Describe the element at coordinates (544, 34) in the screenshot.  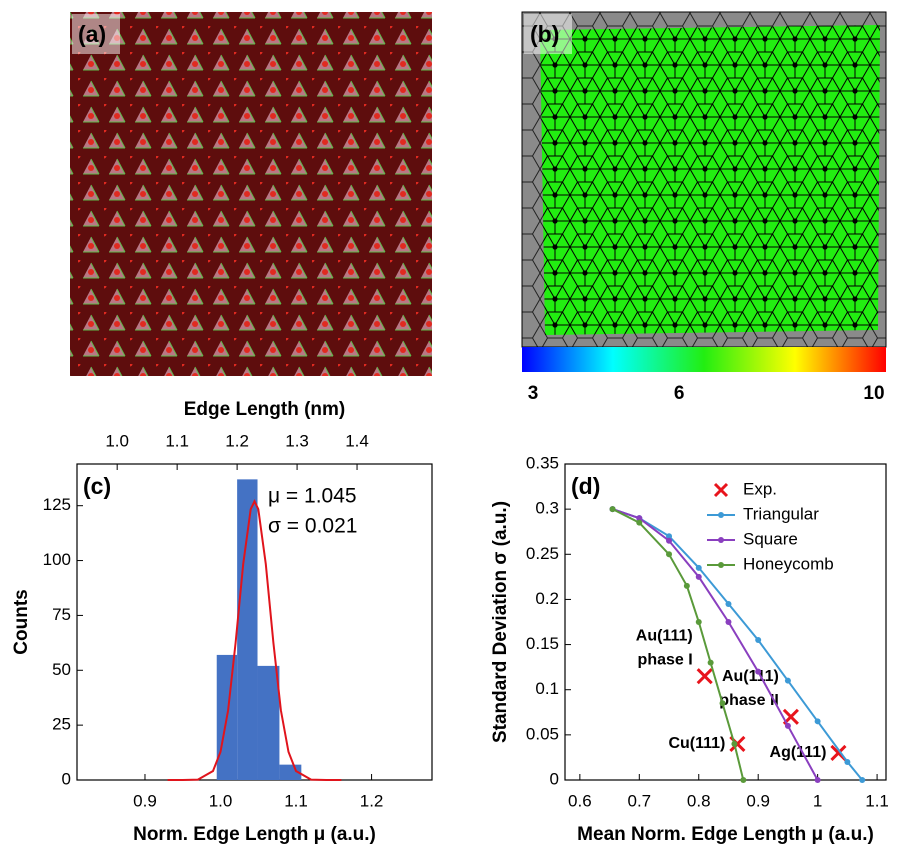
I see `panel-label: (b)` at that location.